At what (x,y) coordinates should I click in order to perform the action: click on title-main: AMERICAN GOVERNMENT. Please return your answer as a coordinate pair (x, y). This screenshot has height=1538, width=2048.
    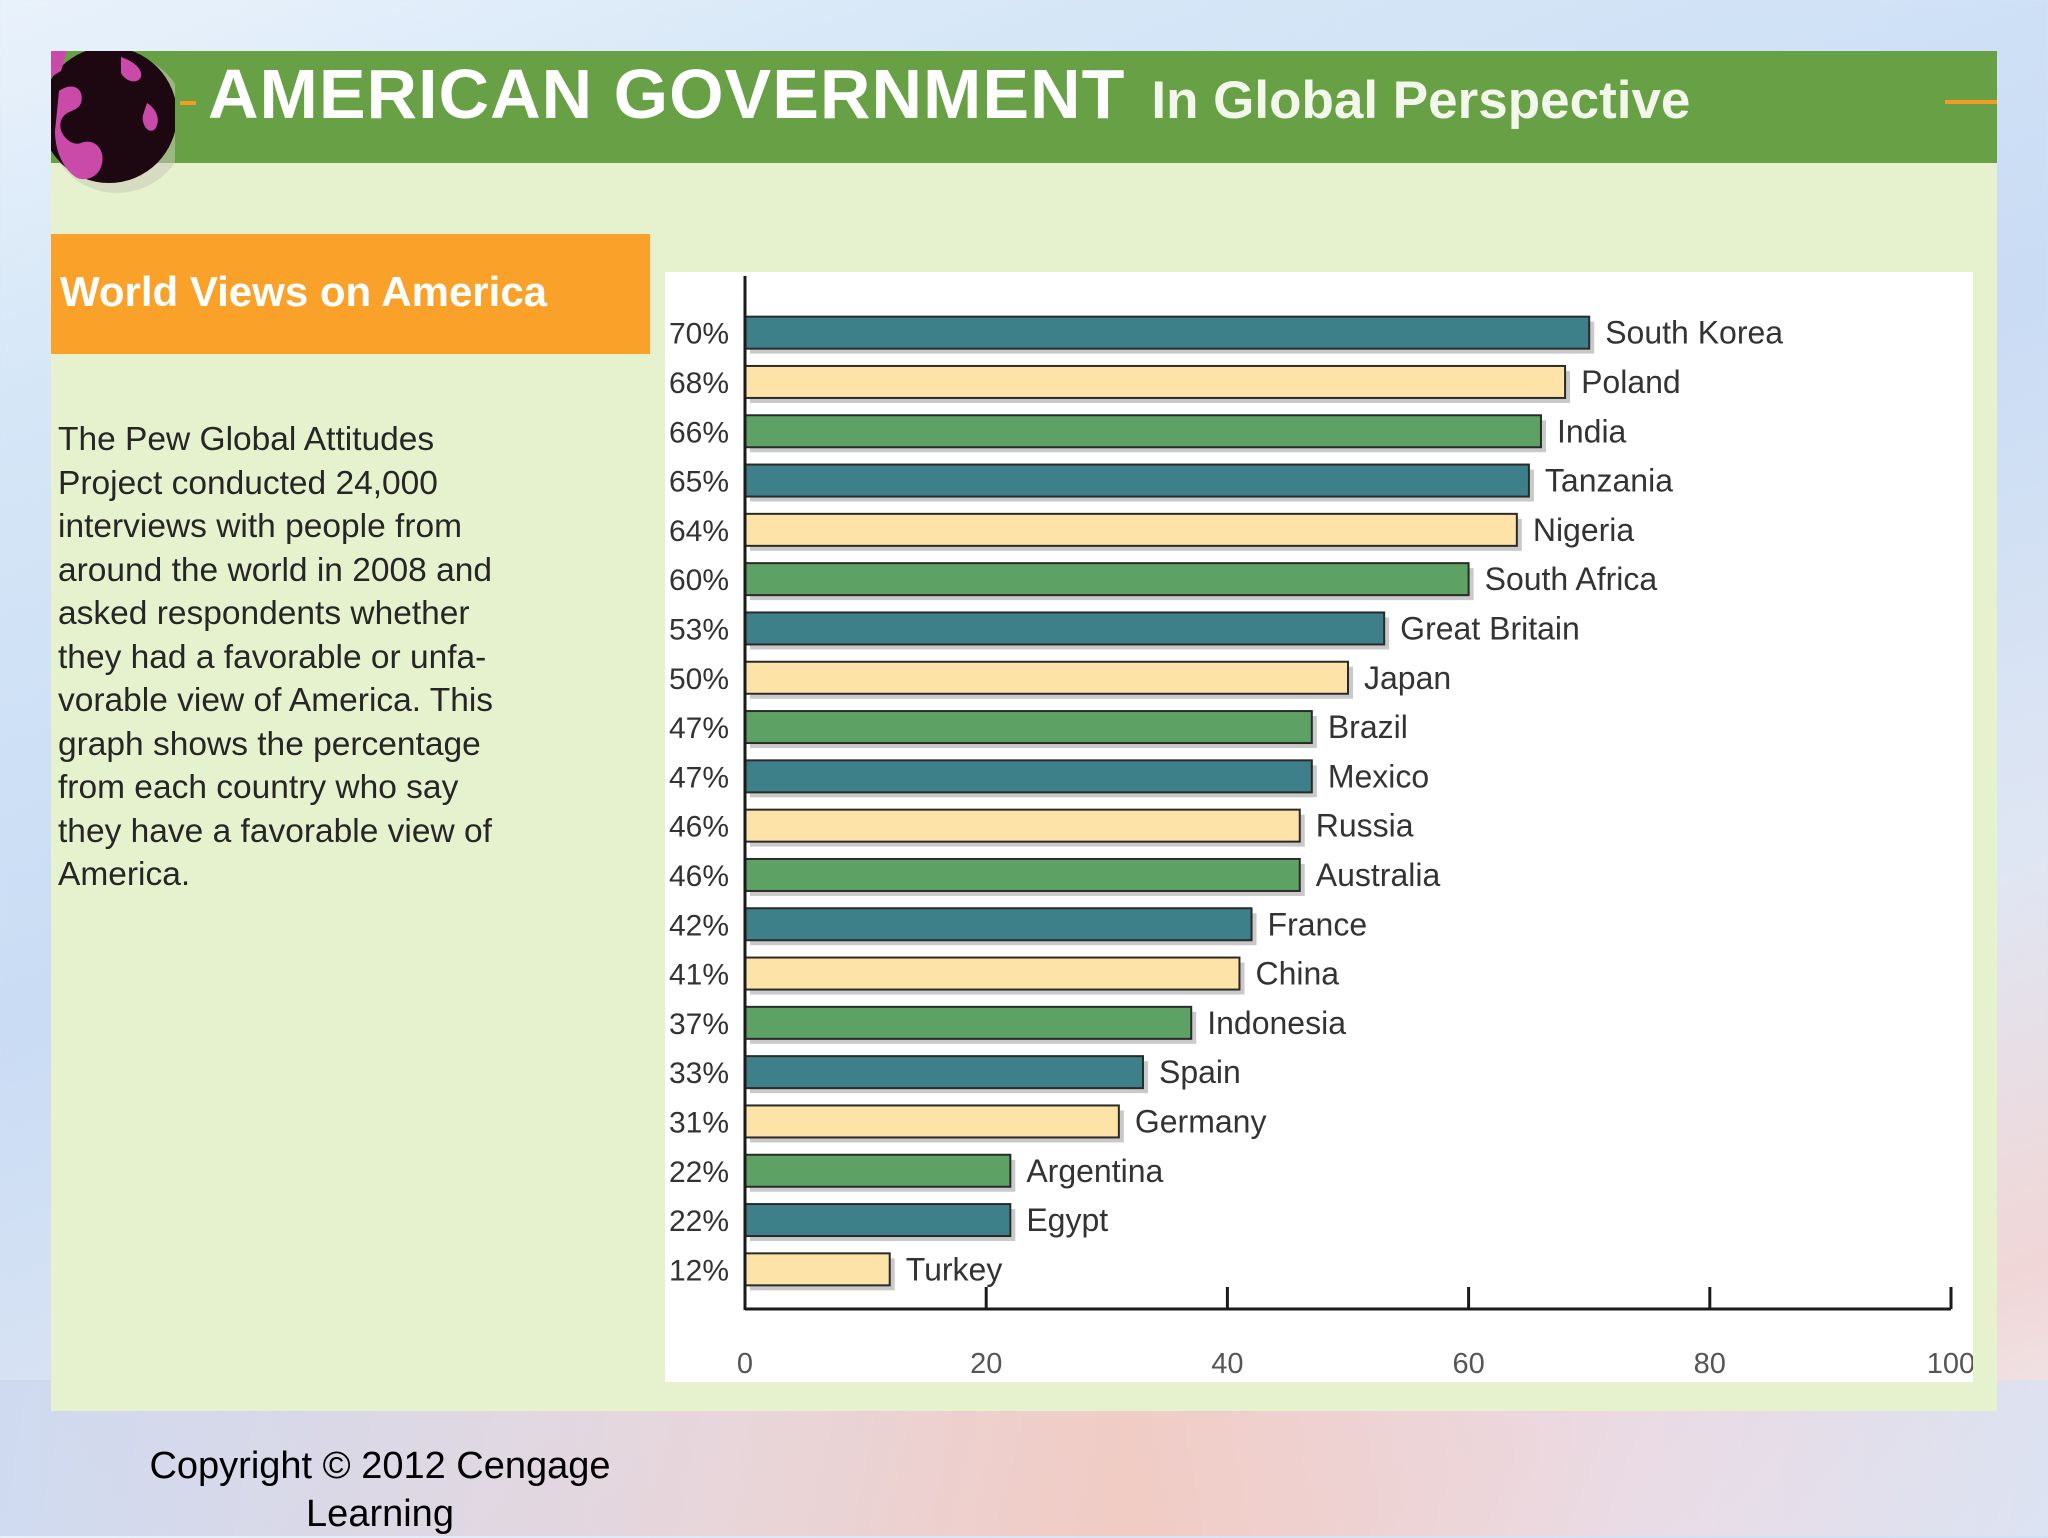
    Looking at the image, I should click on (667, 94).